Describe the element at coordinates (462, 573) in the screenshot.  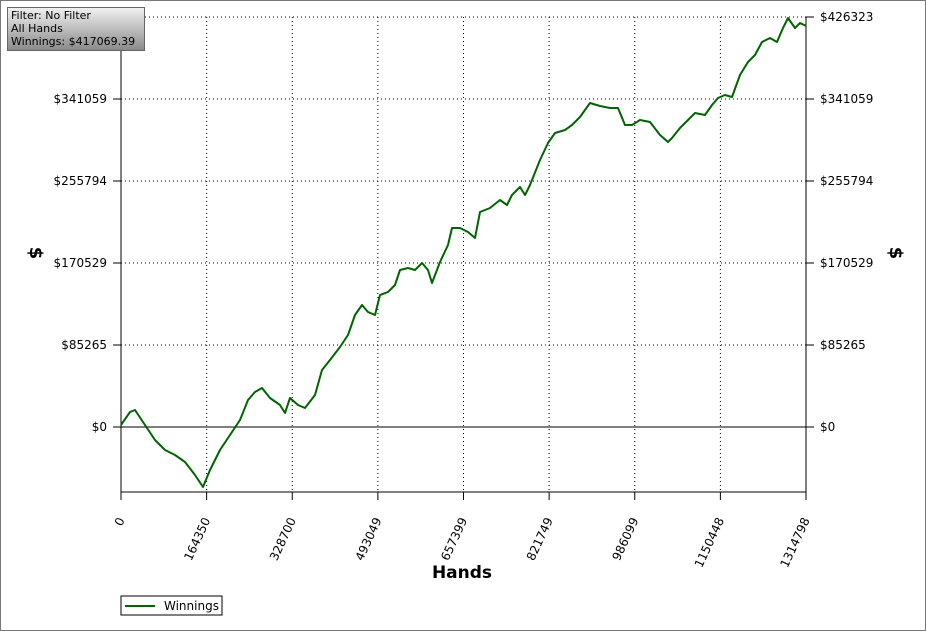
I see `x-axis-label: Hands` at that location.